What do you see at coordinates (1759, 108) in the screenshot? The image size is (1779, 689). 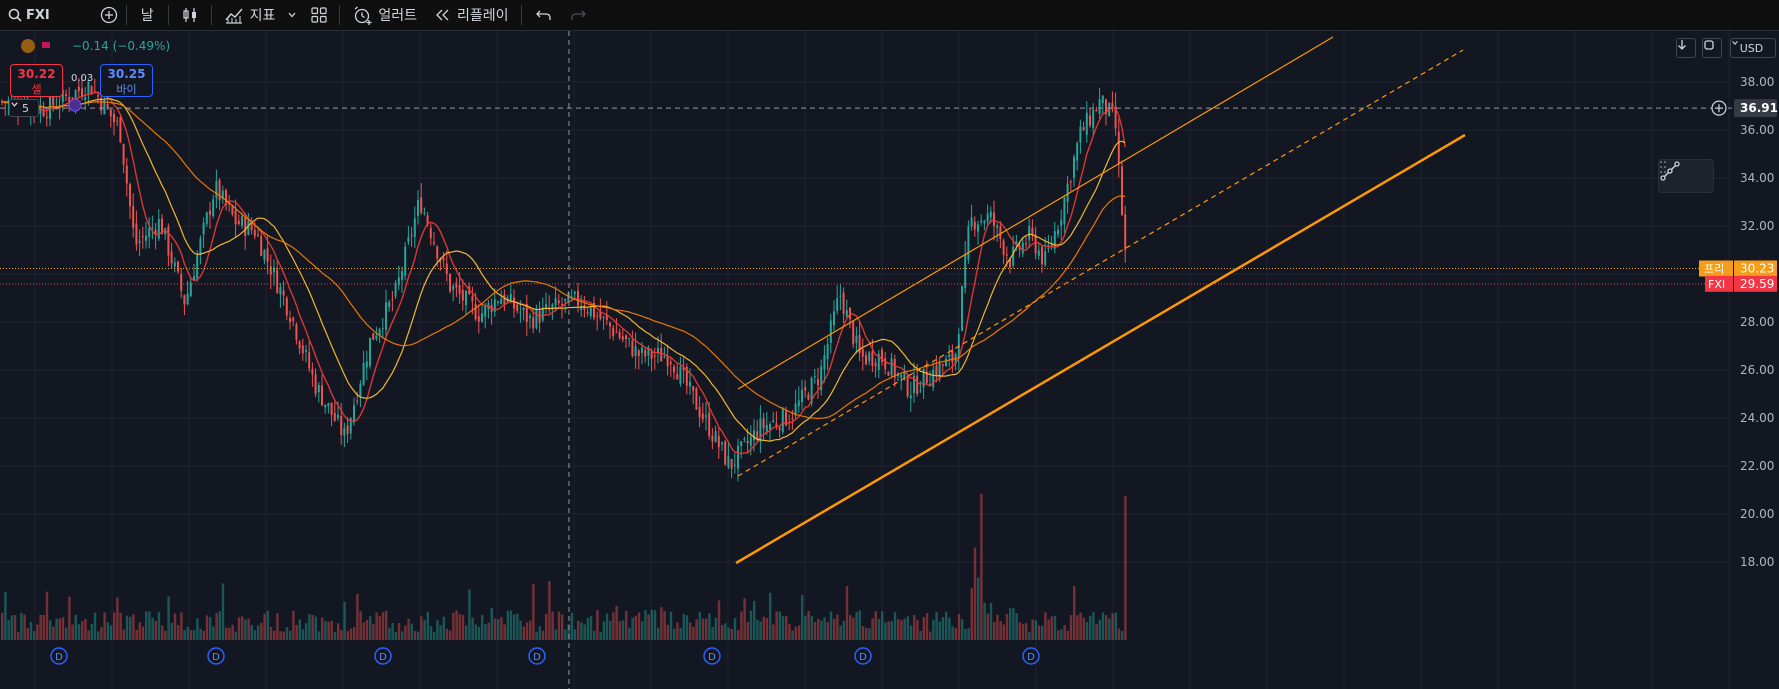 I see `crosshair-price-label: 36.91` at bounding box center [1759, 108].